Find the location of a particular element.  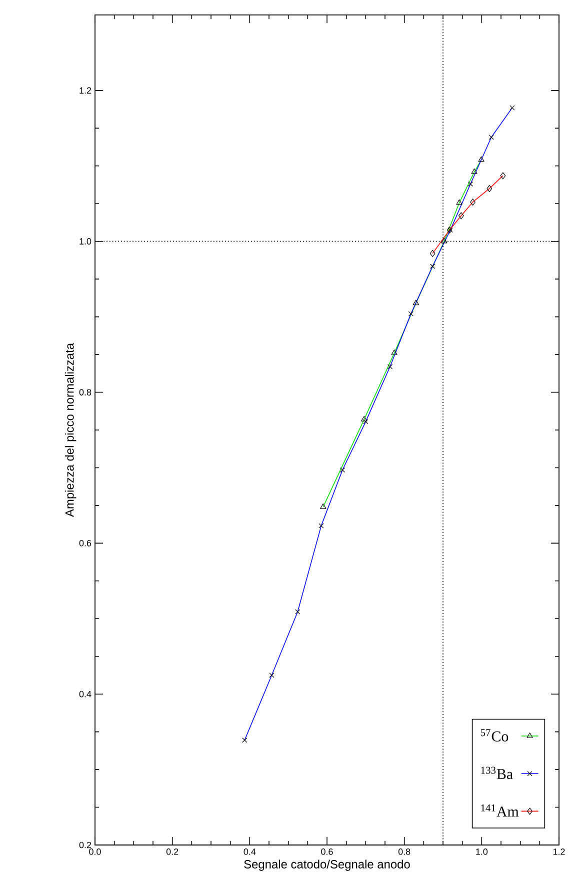

y-tick-label: 0.6 is located at coordinates (85, 543).